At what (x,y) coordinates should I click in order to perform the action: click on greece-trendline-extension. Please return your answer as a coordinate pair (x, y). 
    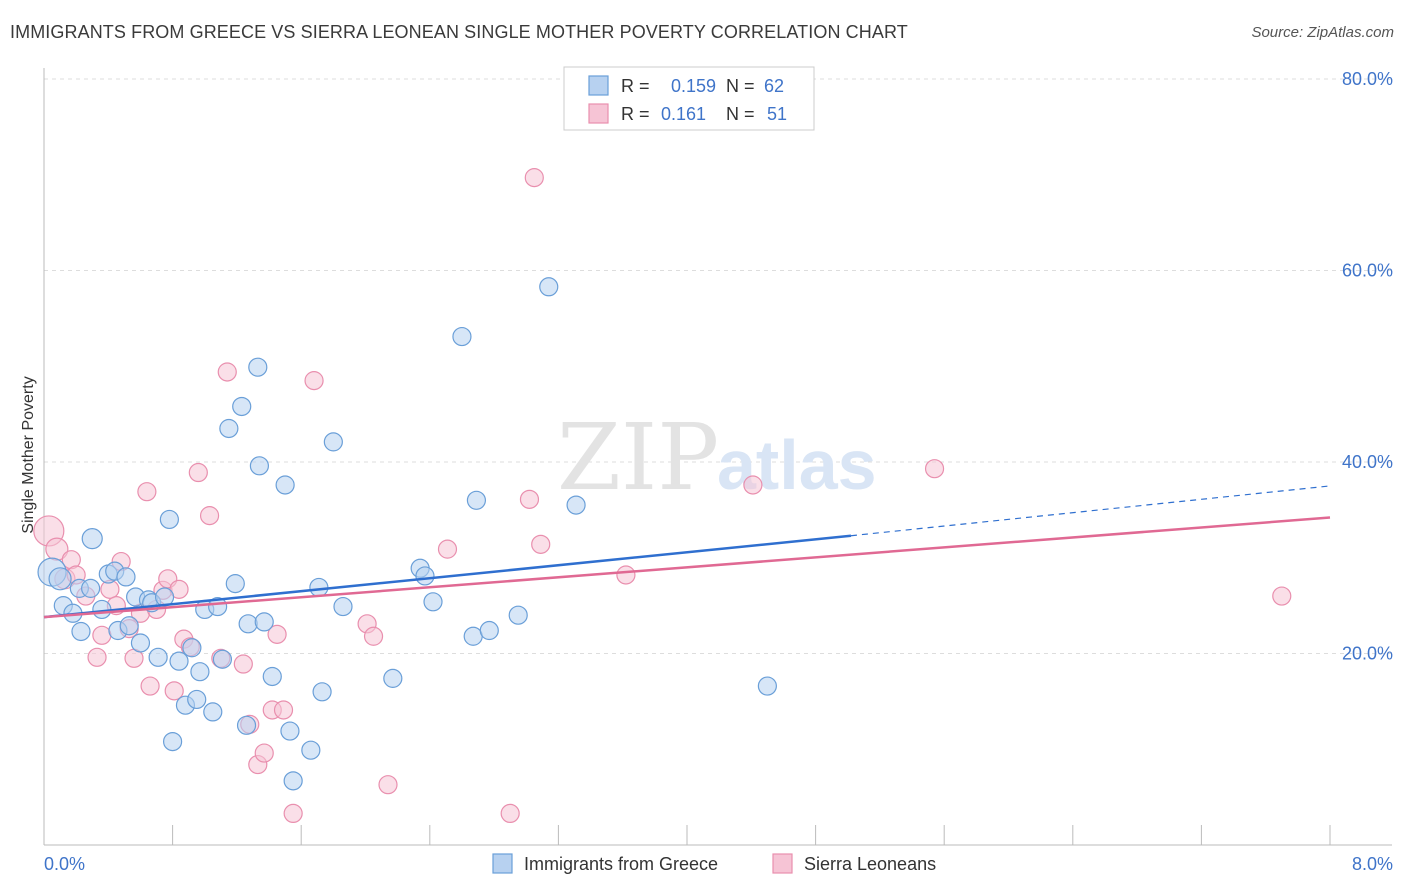
    Looking at the image, I should click on (1090, 511).